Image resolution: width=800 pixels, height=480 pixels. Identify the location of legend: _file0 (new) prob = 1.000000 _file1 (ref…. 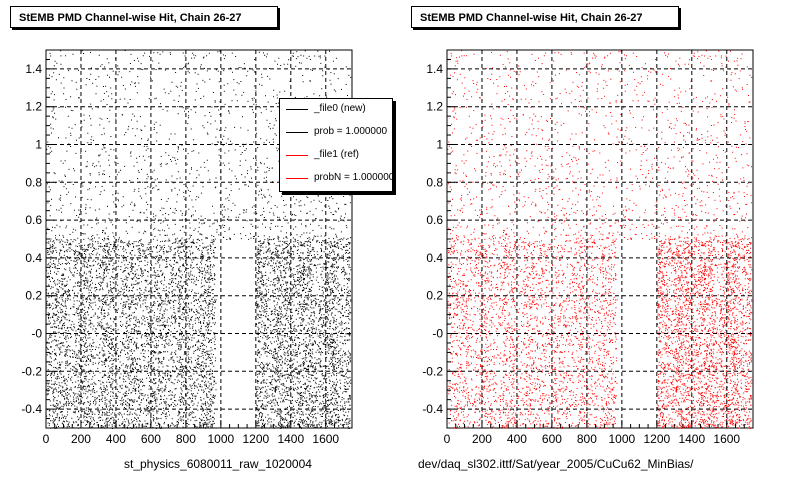
(336, 145).